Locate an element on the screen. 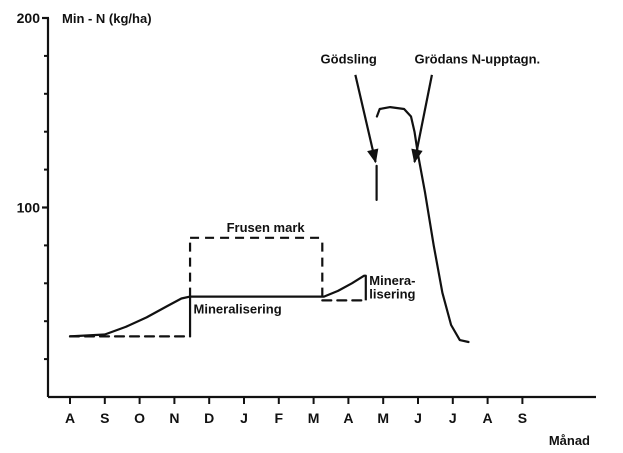 Image resolution: width=623 pixels, height=453 pixels. annotation-label: Minera- is located at coordinates (392, 280).